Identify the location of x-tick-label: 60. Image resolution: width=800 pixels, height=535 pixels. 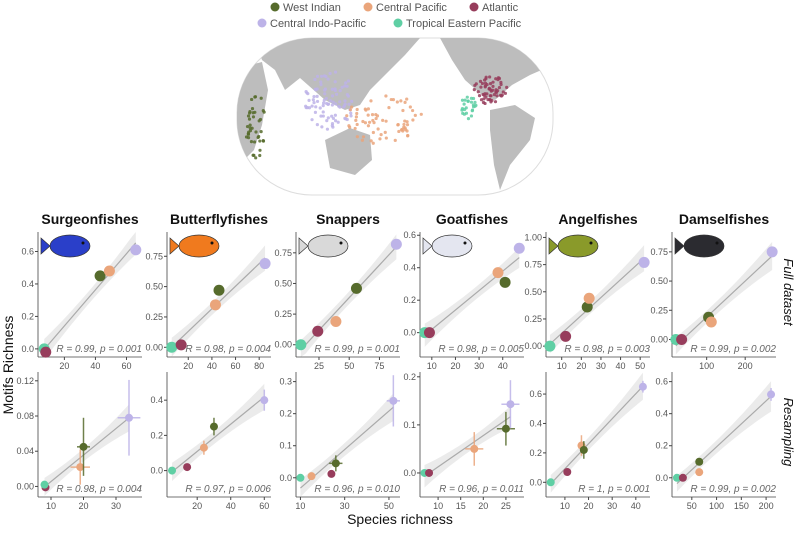
(126, 366).